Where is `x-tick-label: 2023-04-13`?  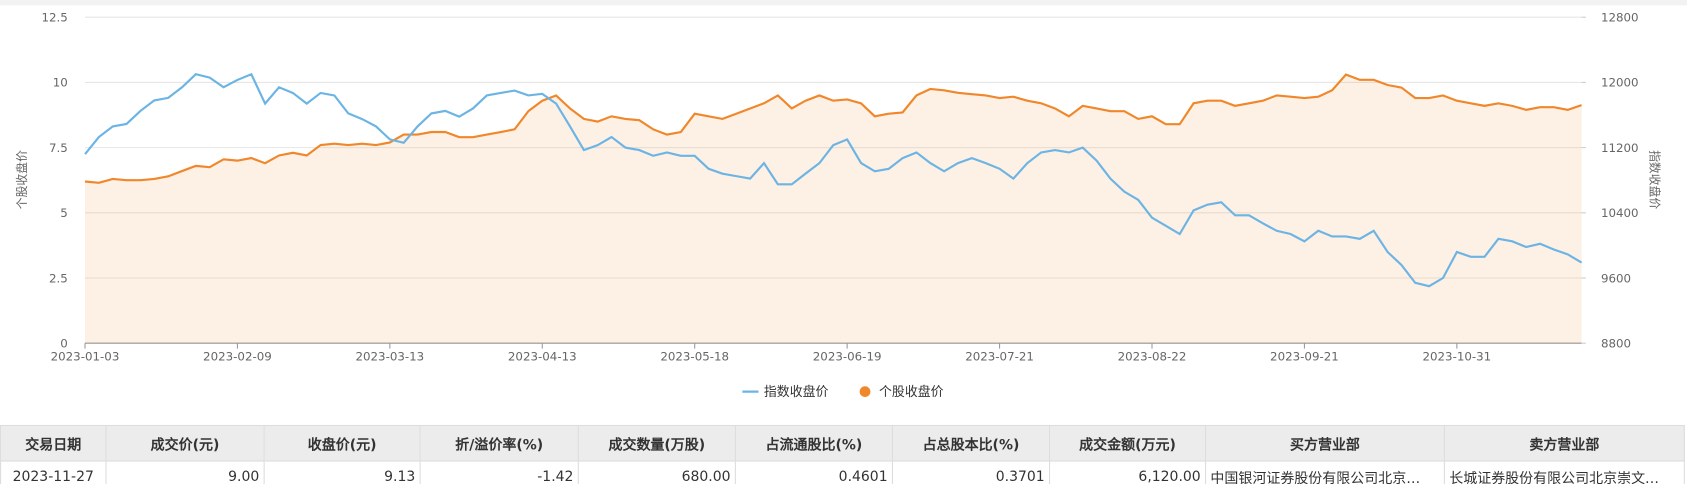
x-tick-label: 2023-04-13 is located at coordinates (542, 356).